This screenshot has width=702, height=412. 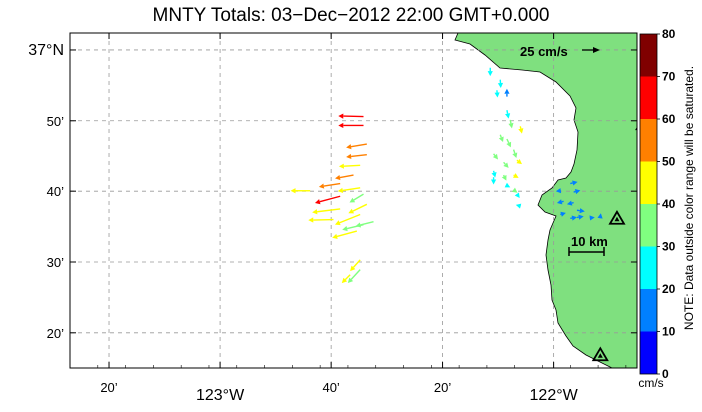 I want to click on colorbar-tick-label: 50, so click(x=669, y=162).